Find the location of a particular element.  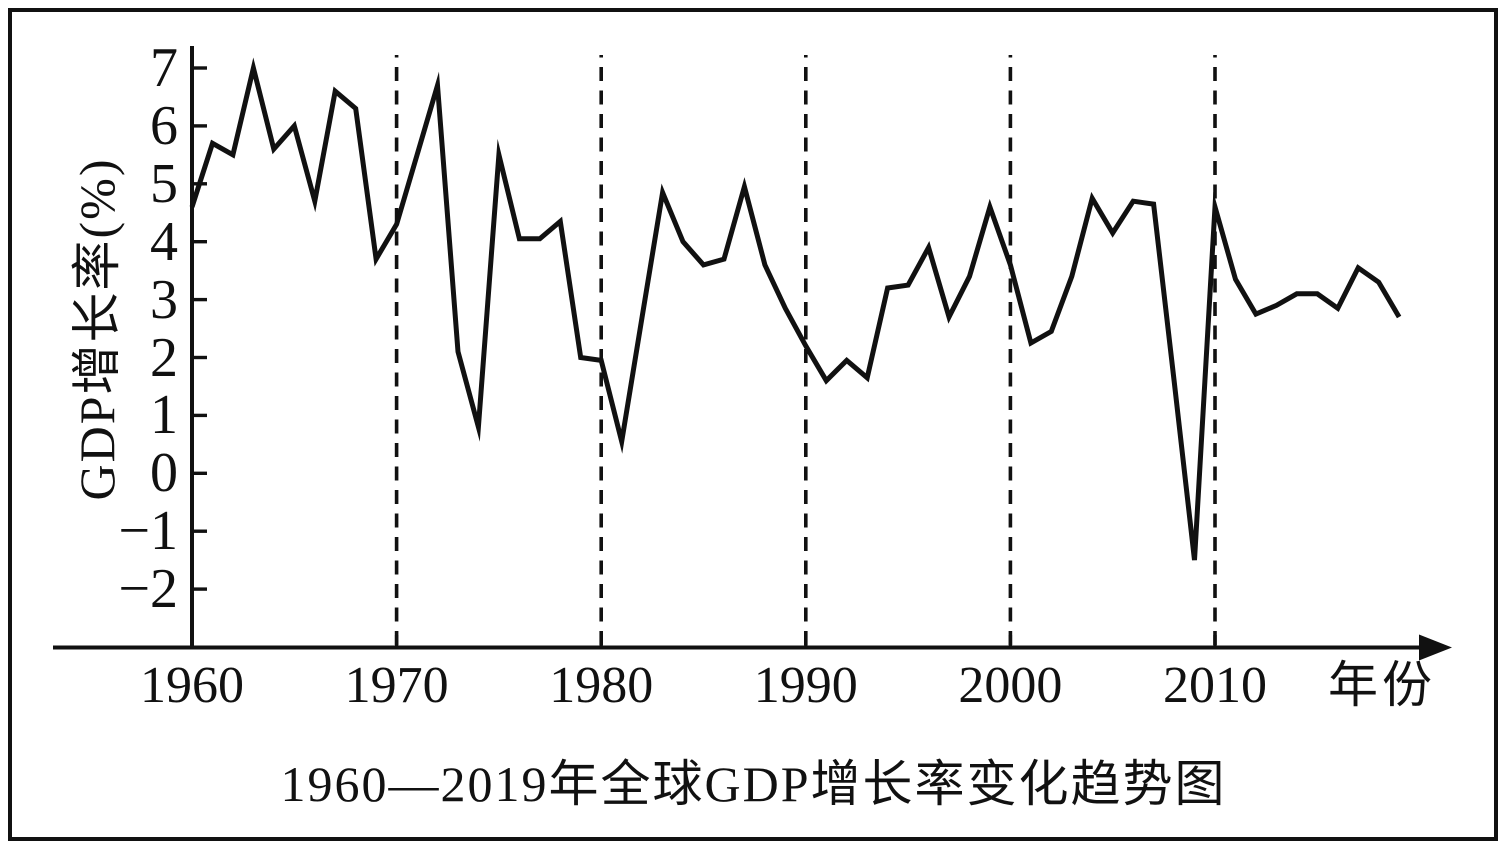

y-tick-label-5: 5 is located at coordinates (164, 183).